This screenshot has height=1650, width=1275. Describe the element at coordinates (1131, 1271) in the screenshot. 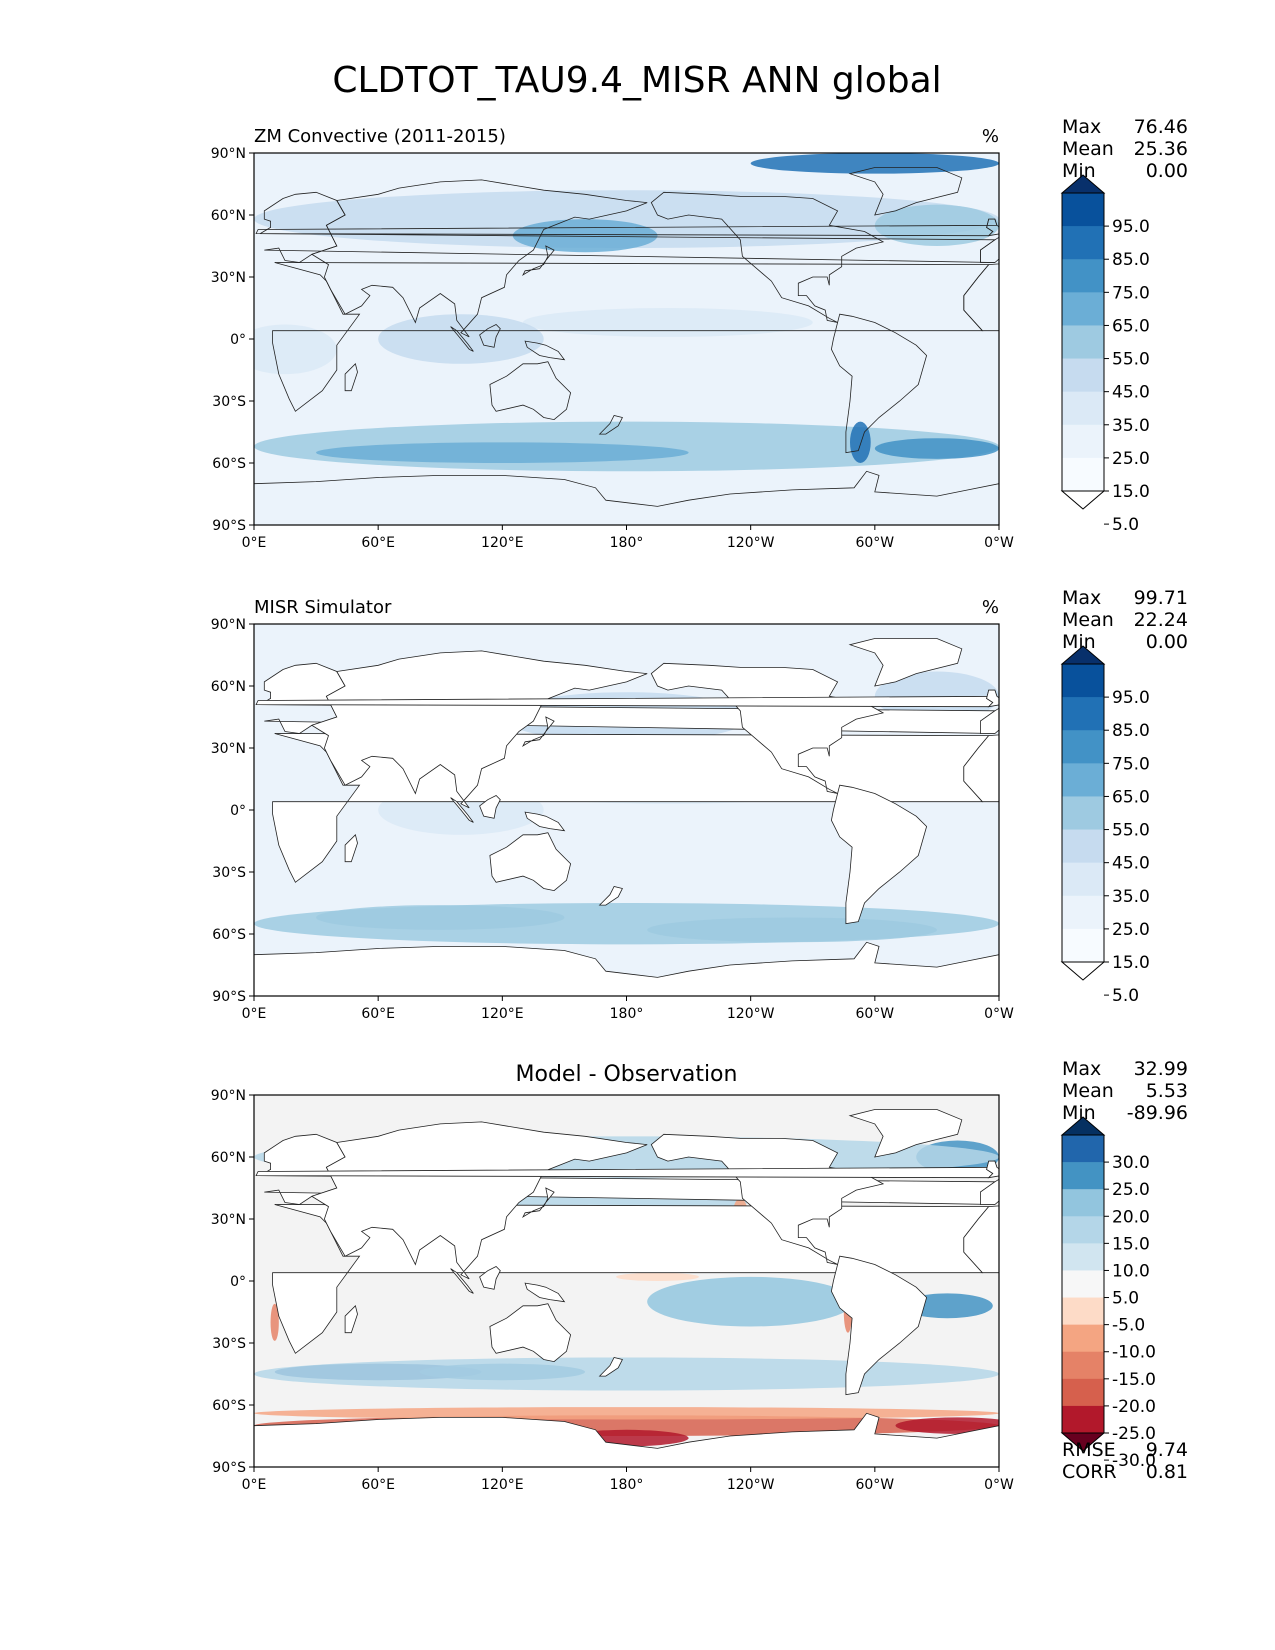

I see `colorbar-label: 10.0` at that location.